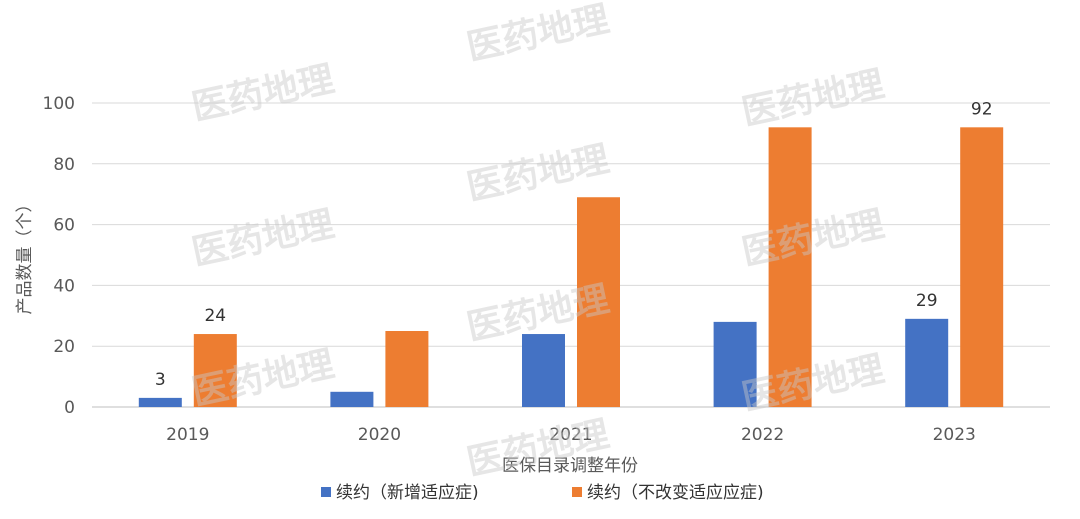 Image resolution: width=1080 pixels, height=519 pixels. What do you see at coordinates (570, 466) in the screenshot?
I see `x-axis-title: 医保目录调整年份` at bounding box center [570, 466].